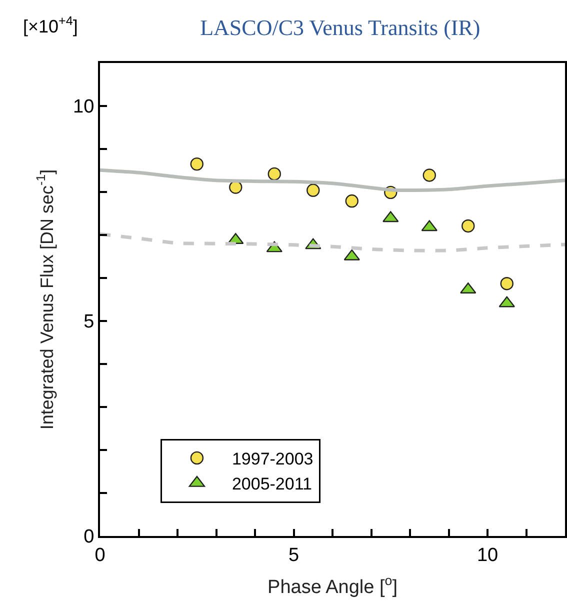 The width and height of the screenshot is (567, 608). What do you see at coordinates (83, 107) in the screenshot?
I see `y-tick-label: 10` at bounding box center [83, 107].